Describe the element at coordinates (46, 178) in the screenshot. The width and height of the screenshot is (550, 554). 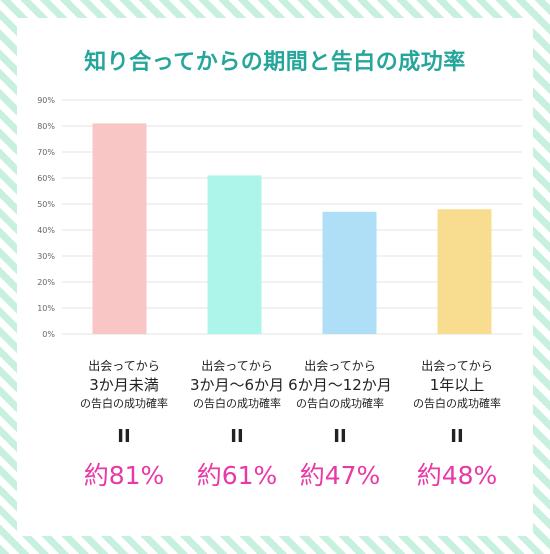
I see `y-tick-label: 60%` at that location.